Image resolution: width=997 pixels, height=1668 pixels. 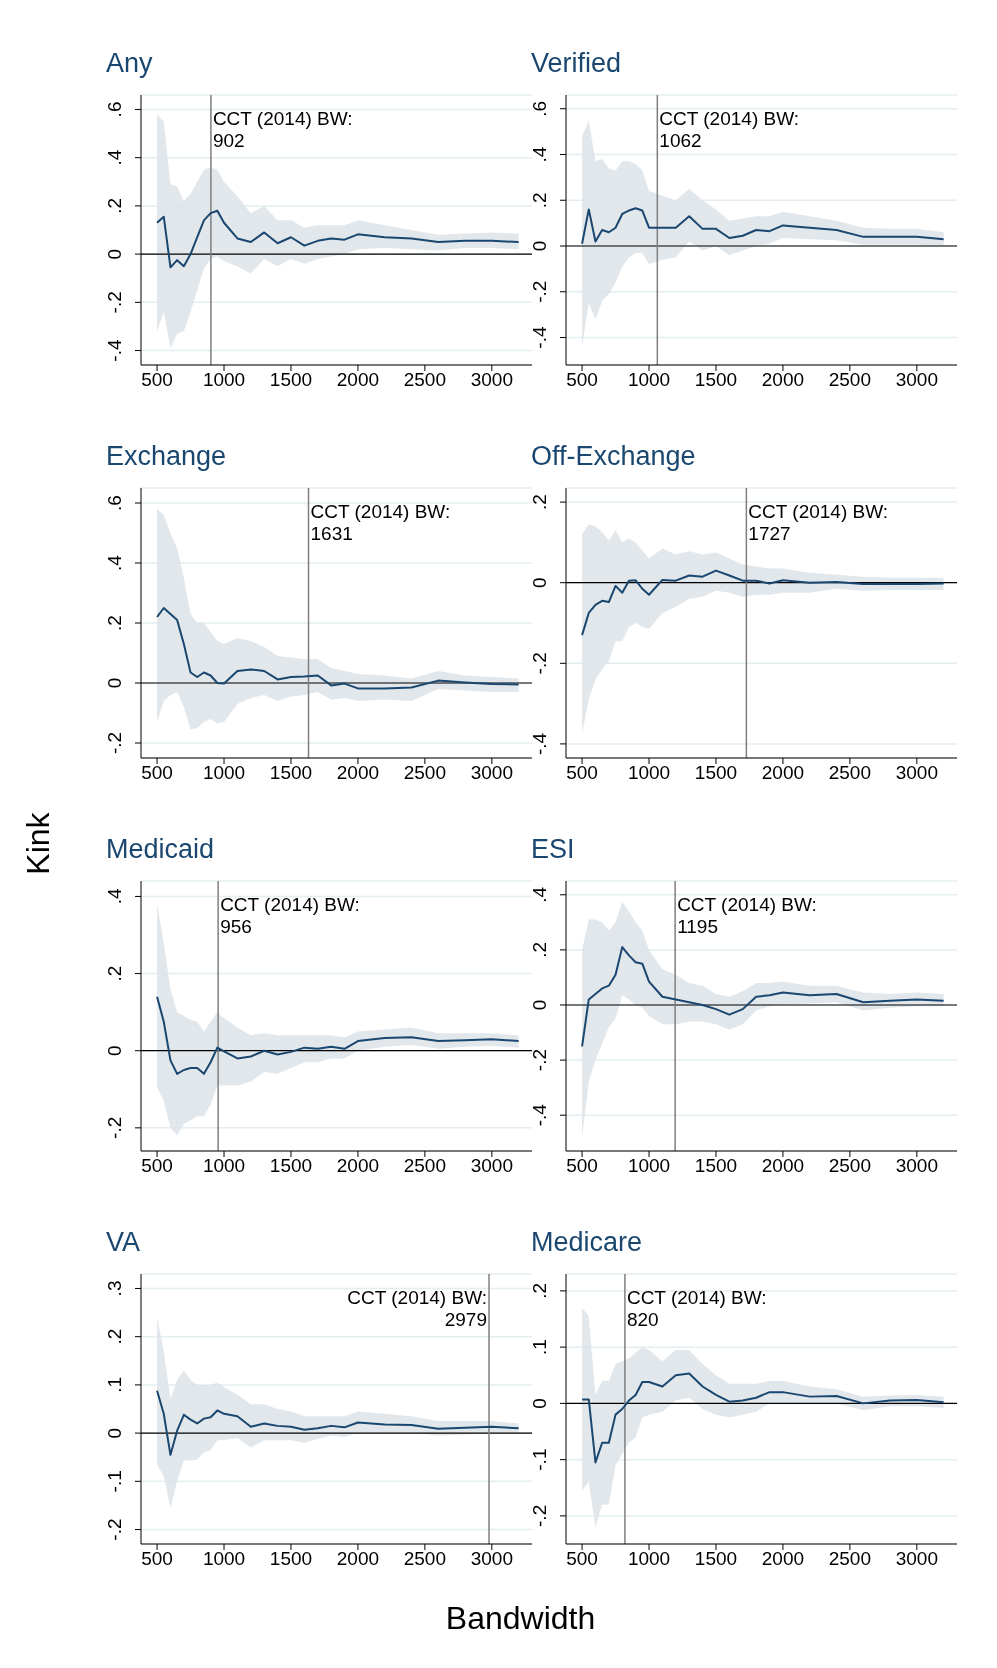 I want to click on y-tick-label: .1, so click(x=539, y=1347).